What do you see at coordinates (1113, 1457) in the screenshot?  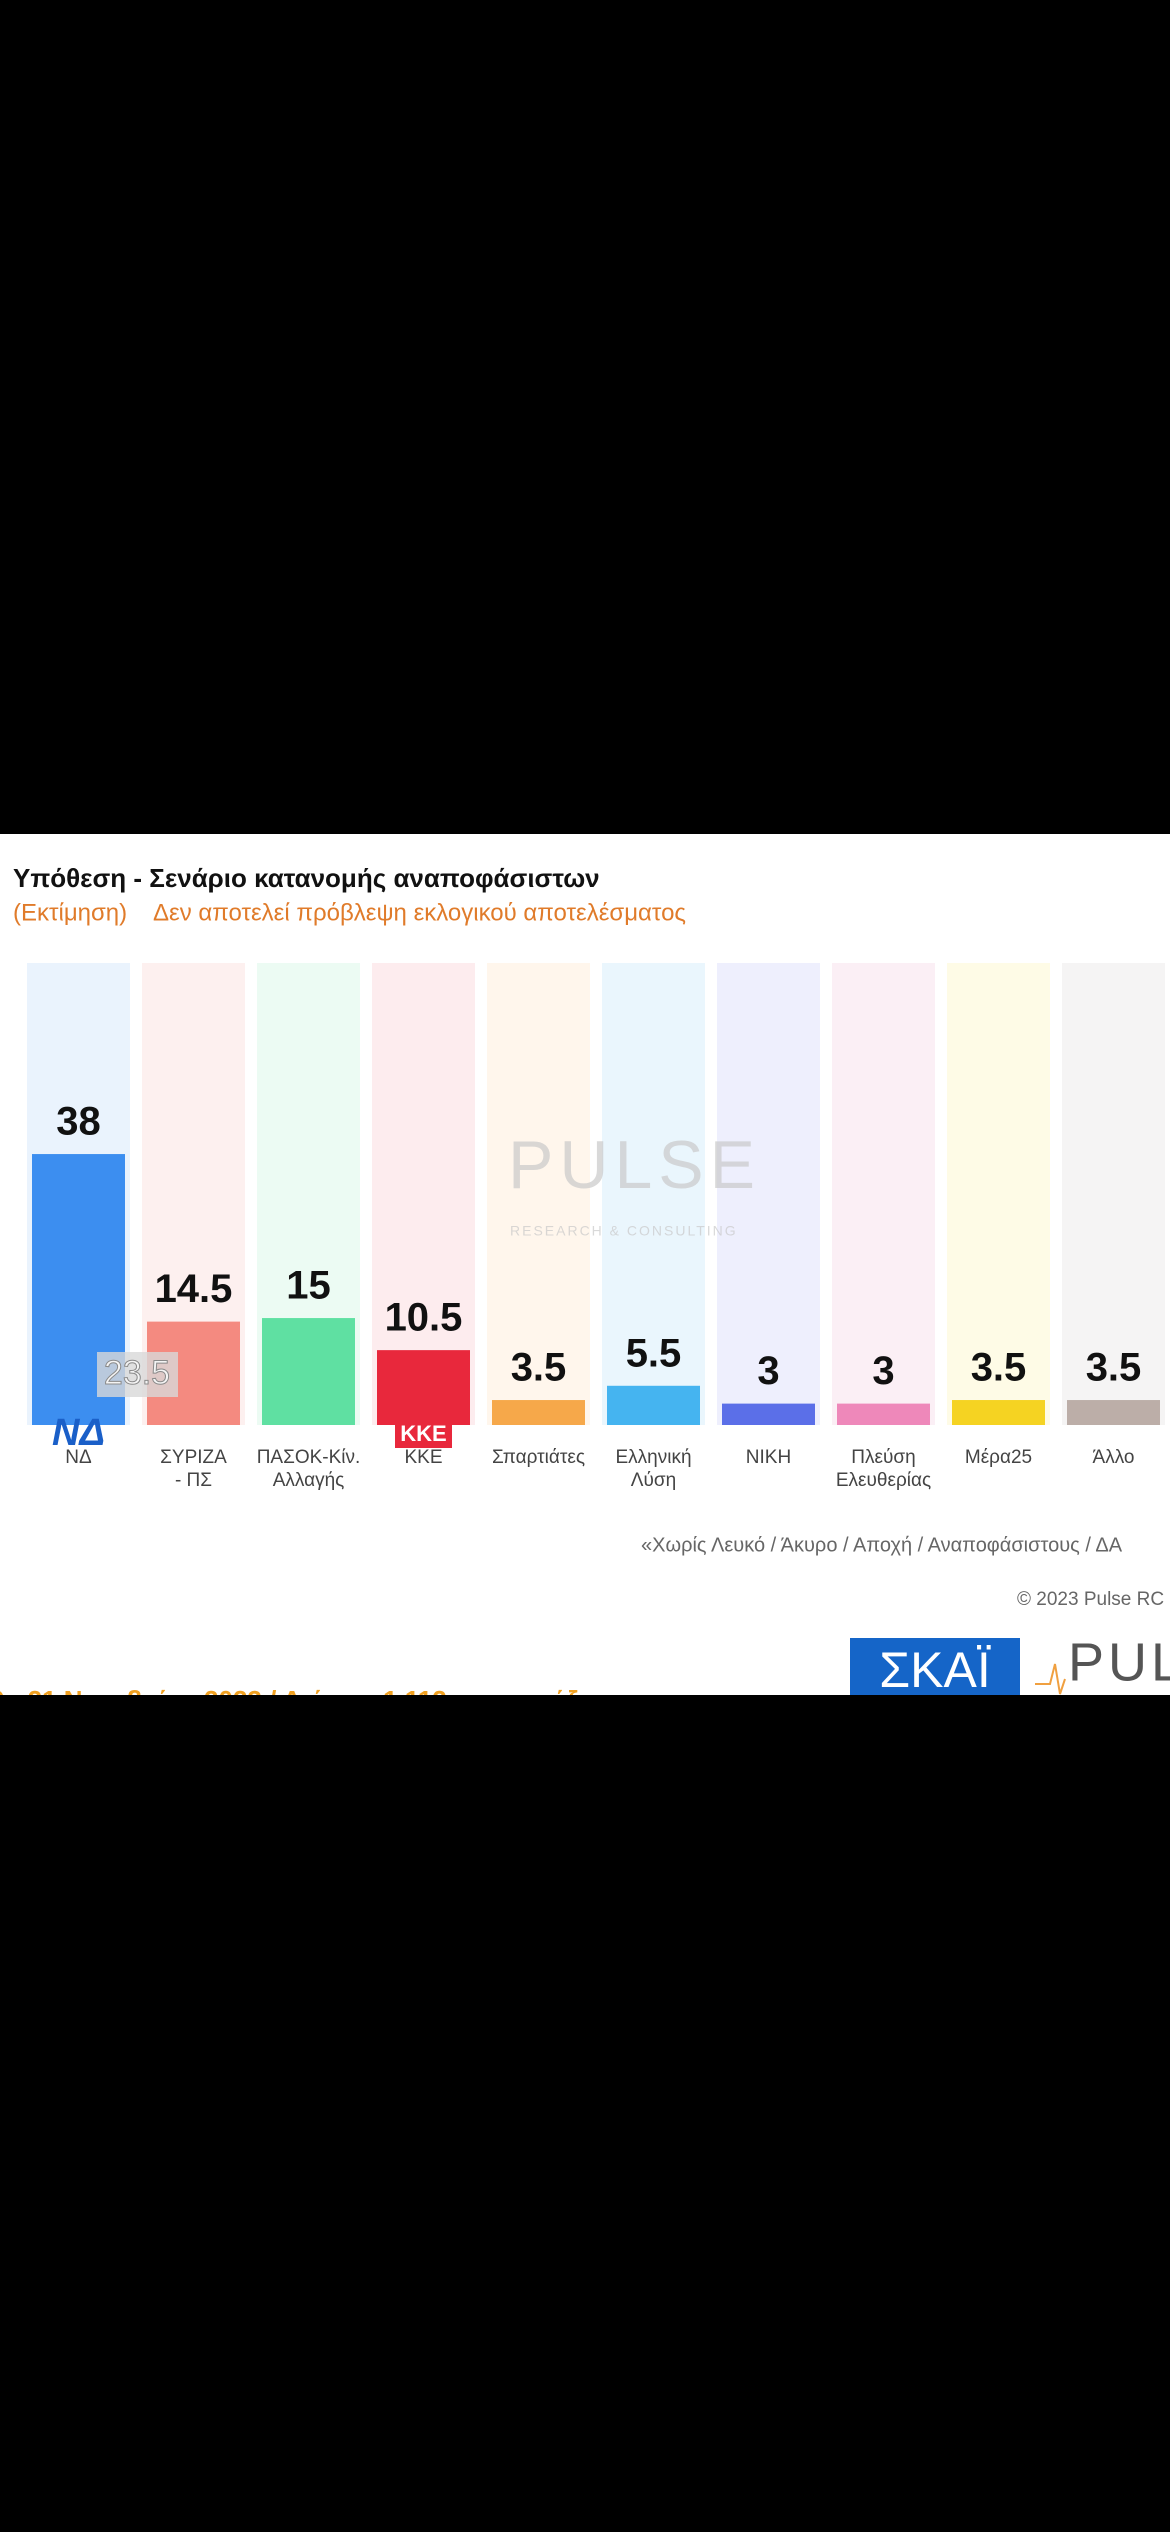 I see `category-label: Άλλο` at bounding box center [1113, 1457].